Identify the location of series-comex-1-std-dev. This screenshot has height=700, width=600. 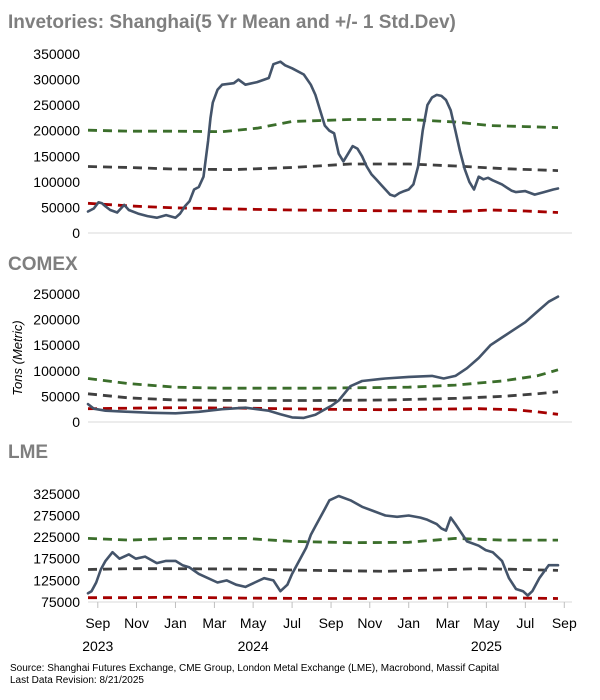
(323, 379).